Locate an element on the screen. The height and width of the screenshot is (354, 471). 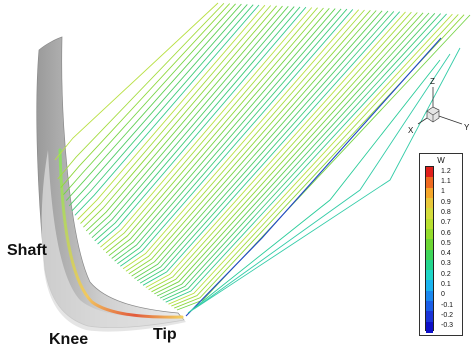
knee-label: Knee is located at coordinates (69, 339).